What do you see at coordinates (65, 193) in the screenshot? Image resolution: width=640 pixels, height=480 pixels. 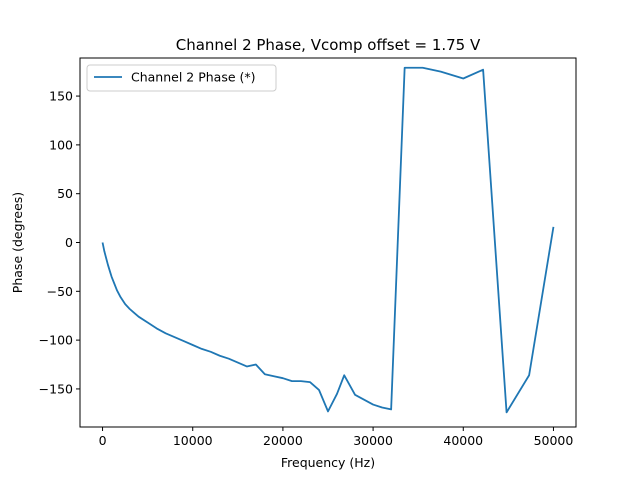 I see `y-tick-label: 50` at bounding box center [65, 193].